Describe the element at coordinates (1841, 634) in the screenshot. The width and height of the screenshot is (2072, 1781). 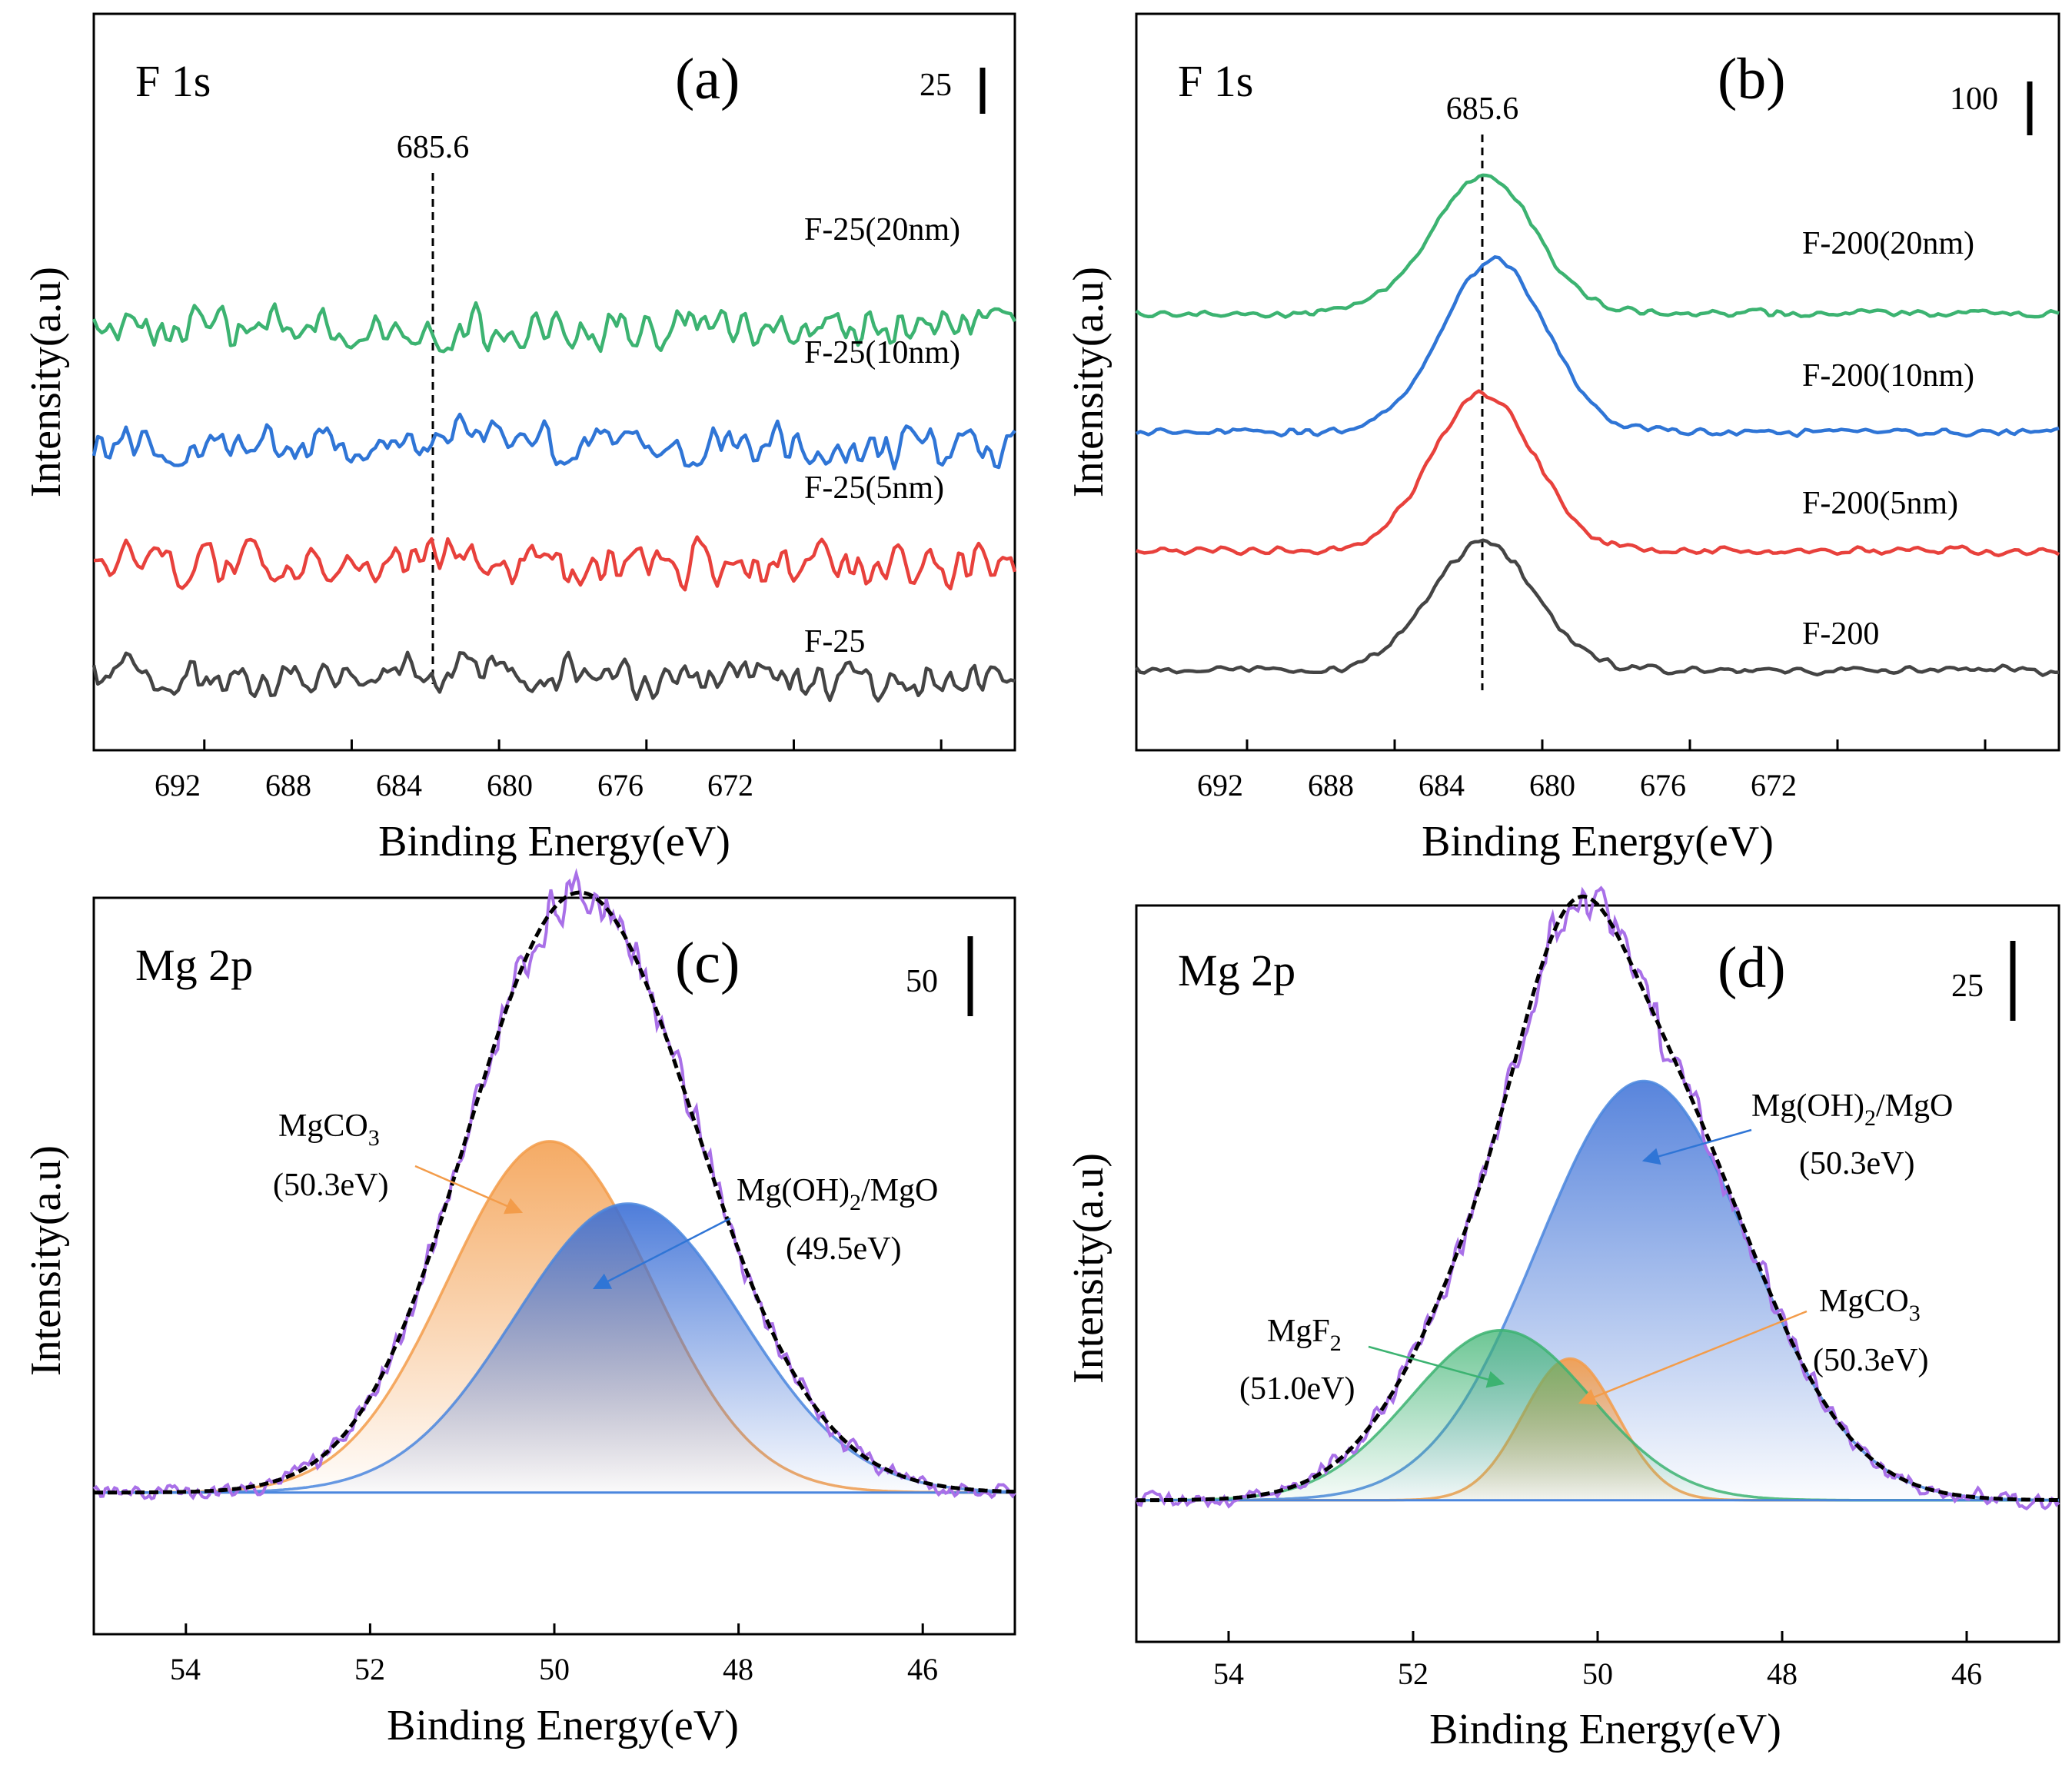
I see `panel-b-series-label-3: F-200` at that location.